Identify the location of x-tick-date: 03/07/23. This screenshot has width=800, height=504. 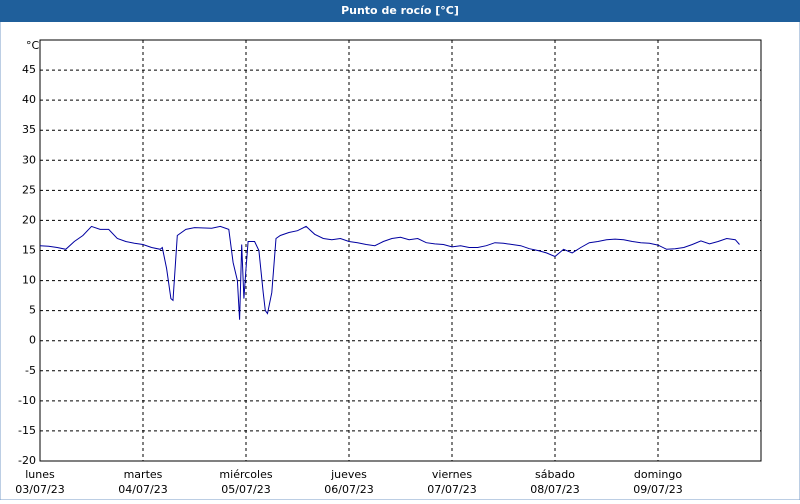
(39, 489).